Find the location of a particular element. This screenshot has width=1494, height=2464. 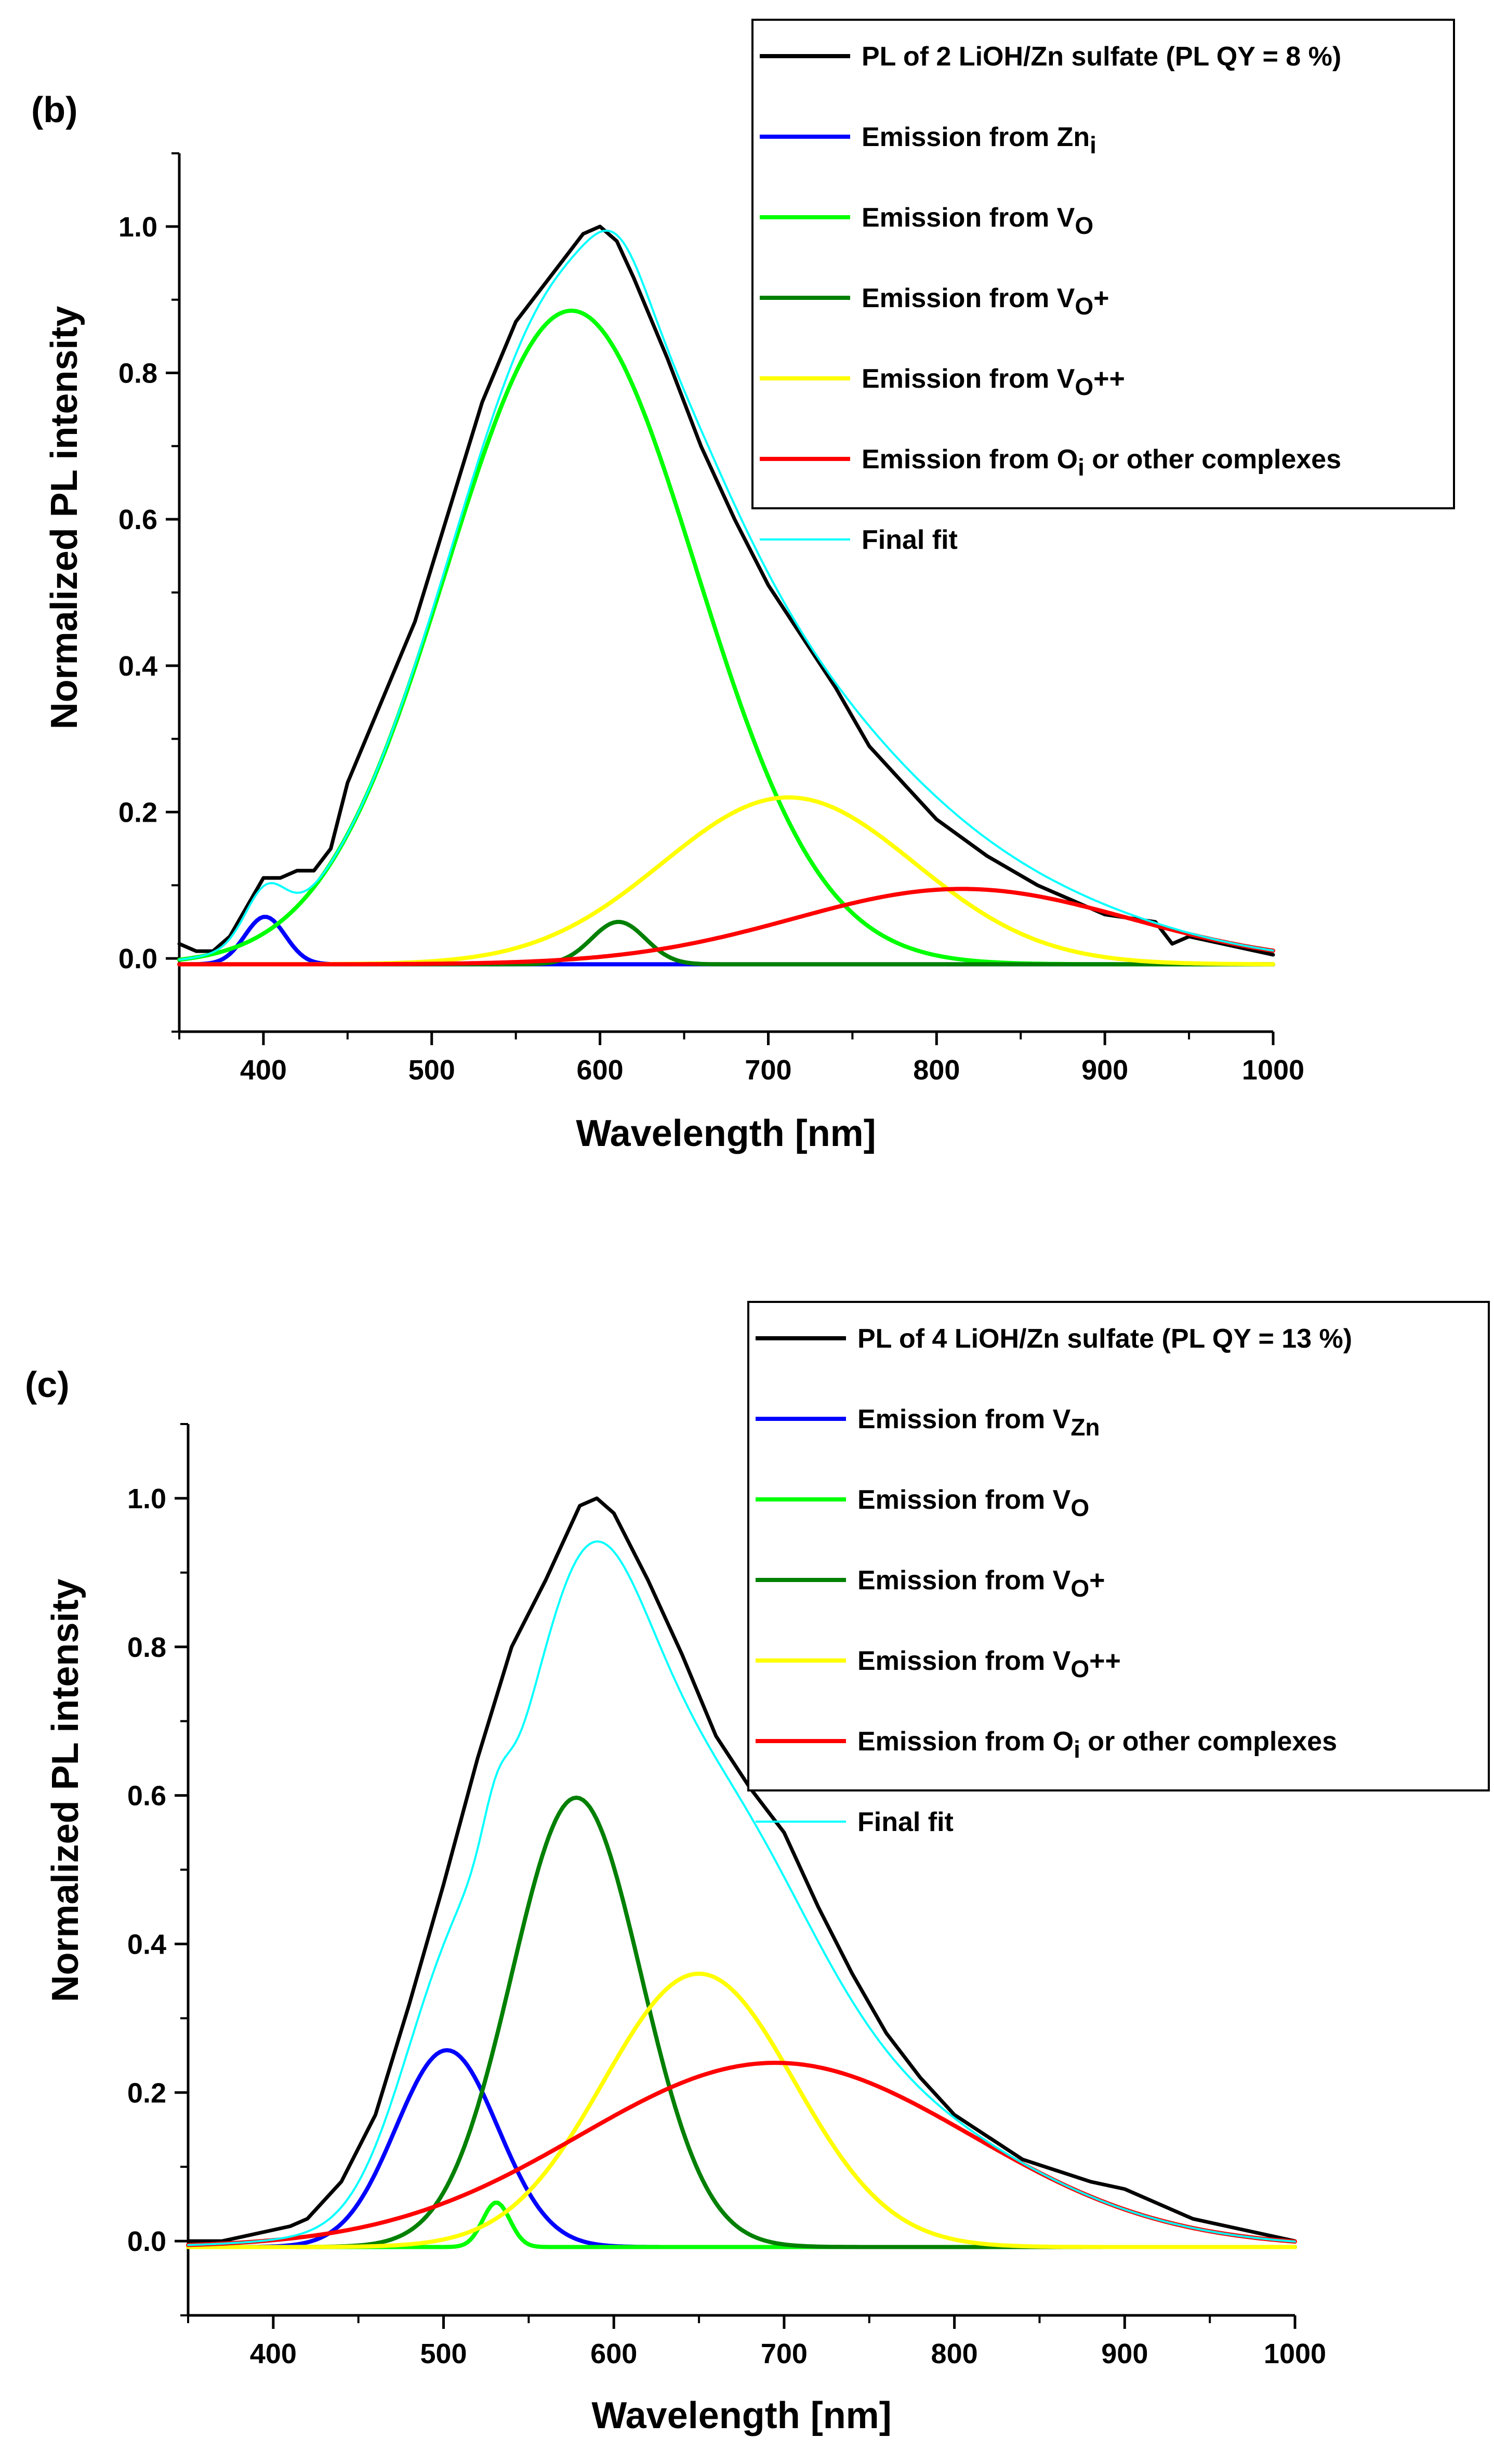

legend-label: Emission from VZn is located at coordinates (979, 1422).